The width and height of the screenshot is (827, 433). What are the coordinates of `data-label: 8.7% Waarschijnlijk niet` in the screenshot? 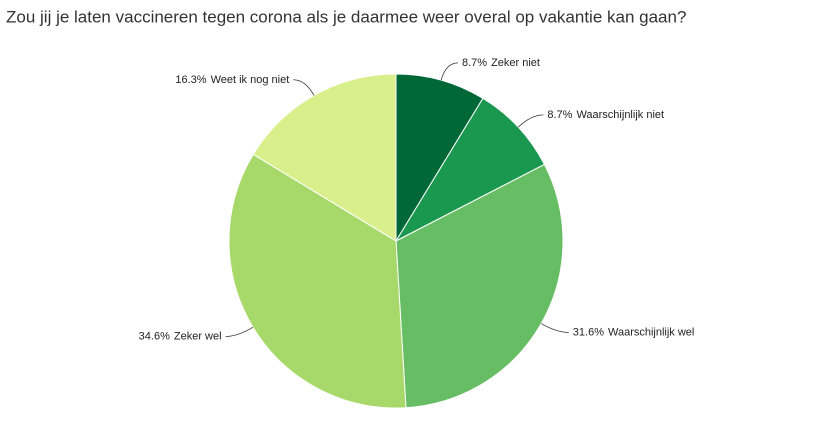 It's located at (605, 115).